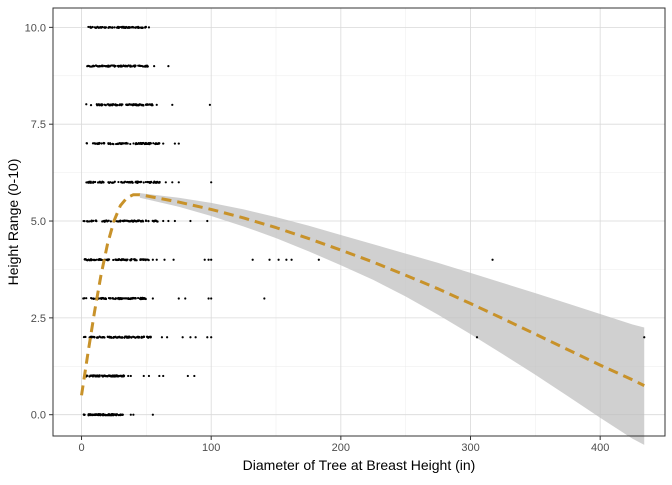  I want to click on y-tick-label: 7.5, so click(38, 125).